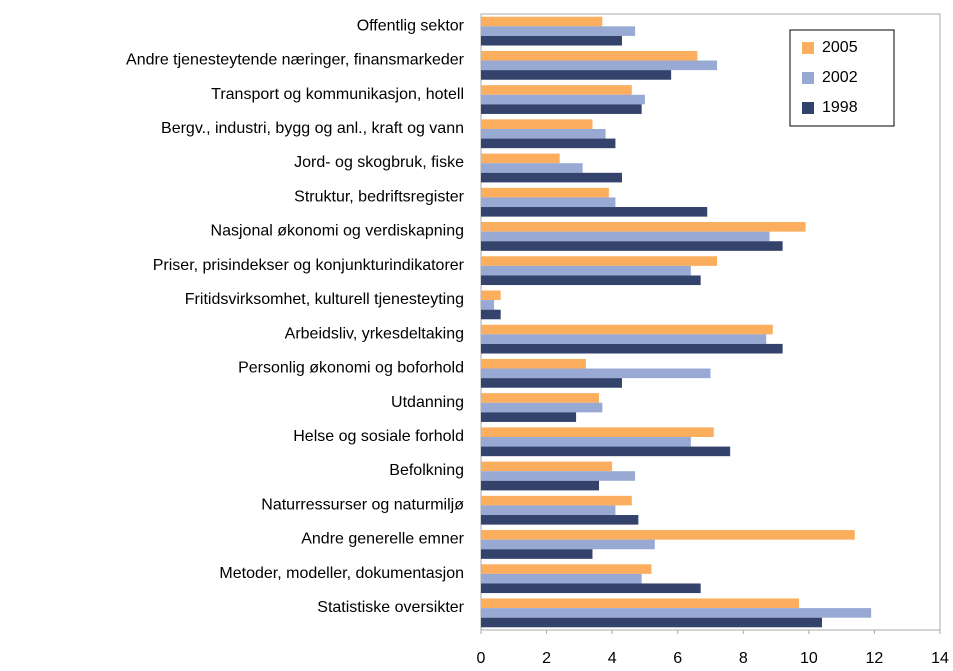 The height and width of the screenshot is (671, 953). I want to click on legend-label: 1998, so click(840, 107).